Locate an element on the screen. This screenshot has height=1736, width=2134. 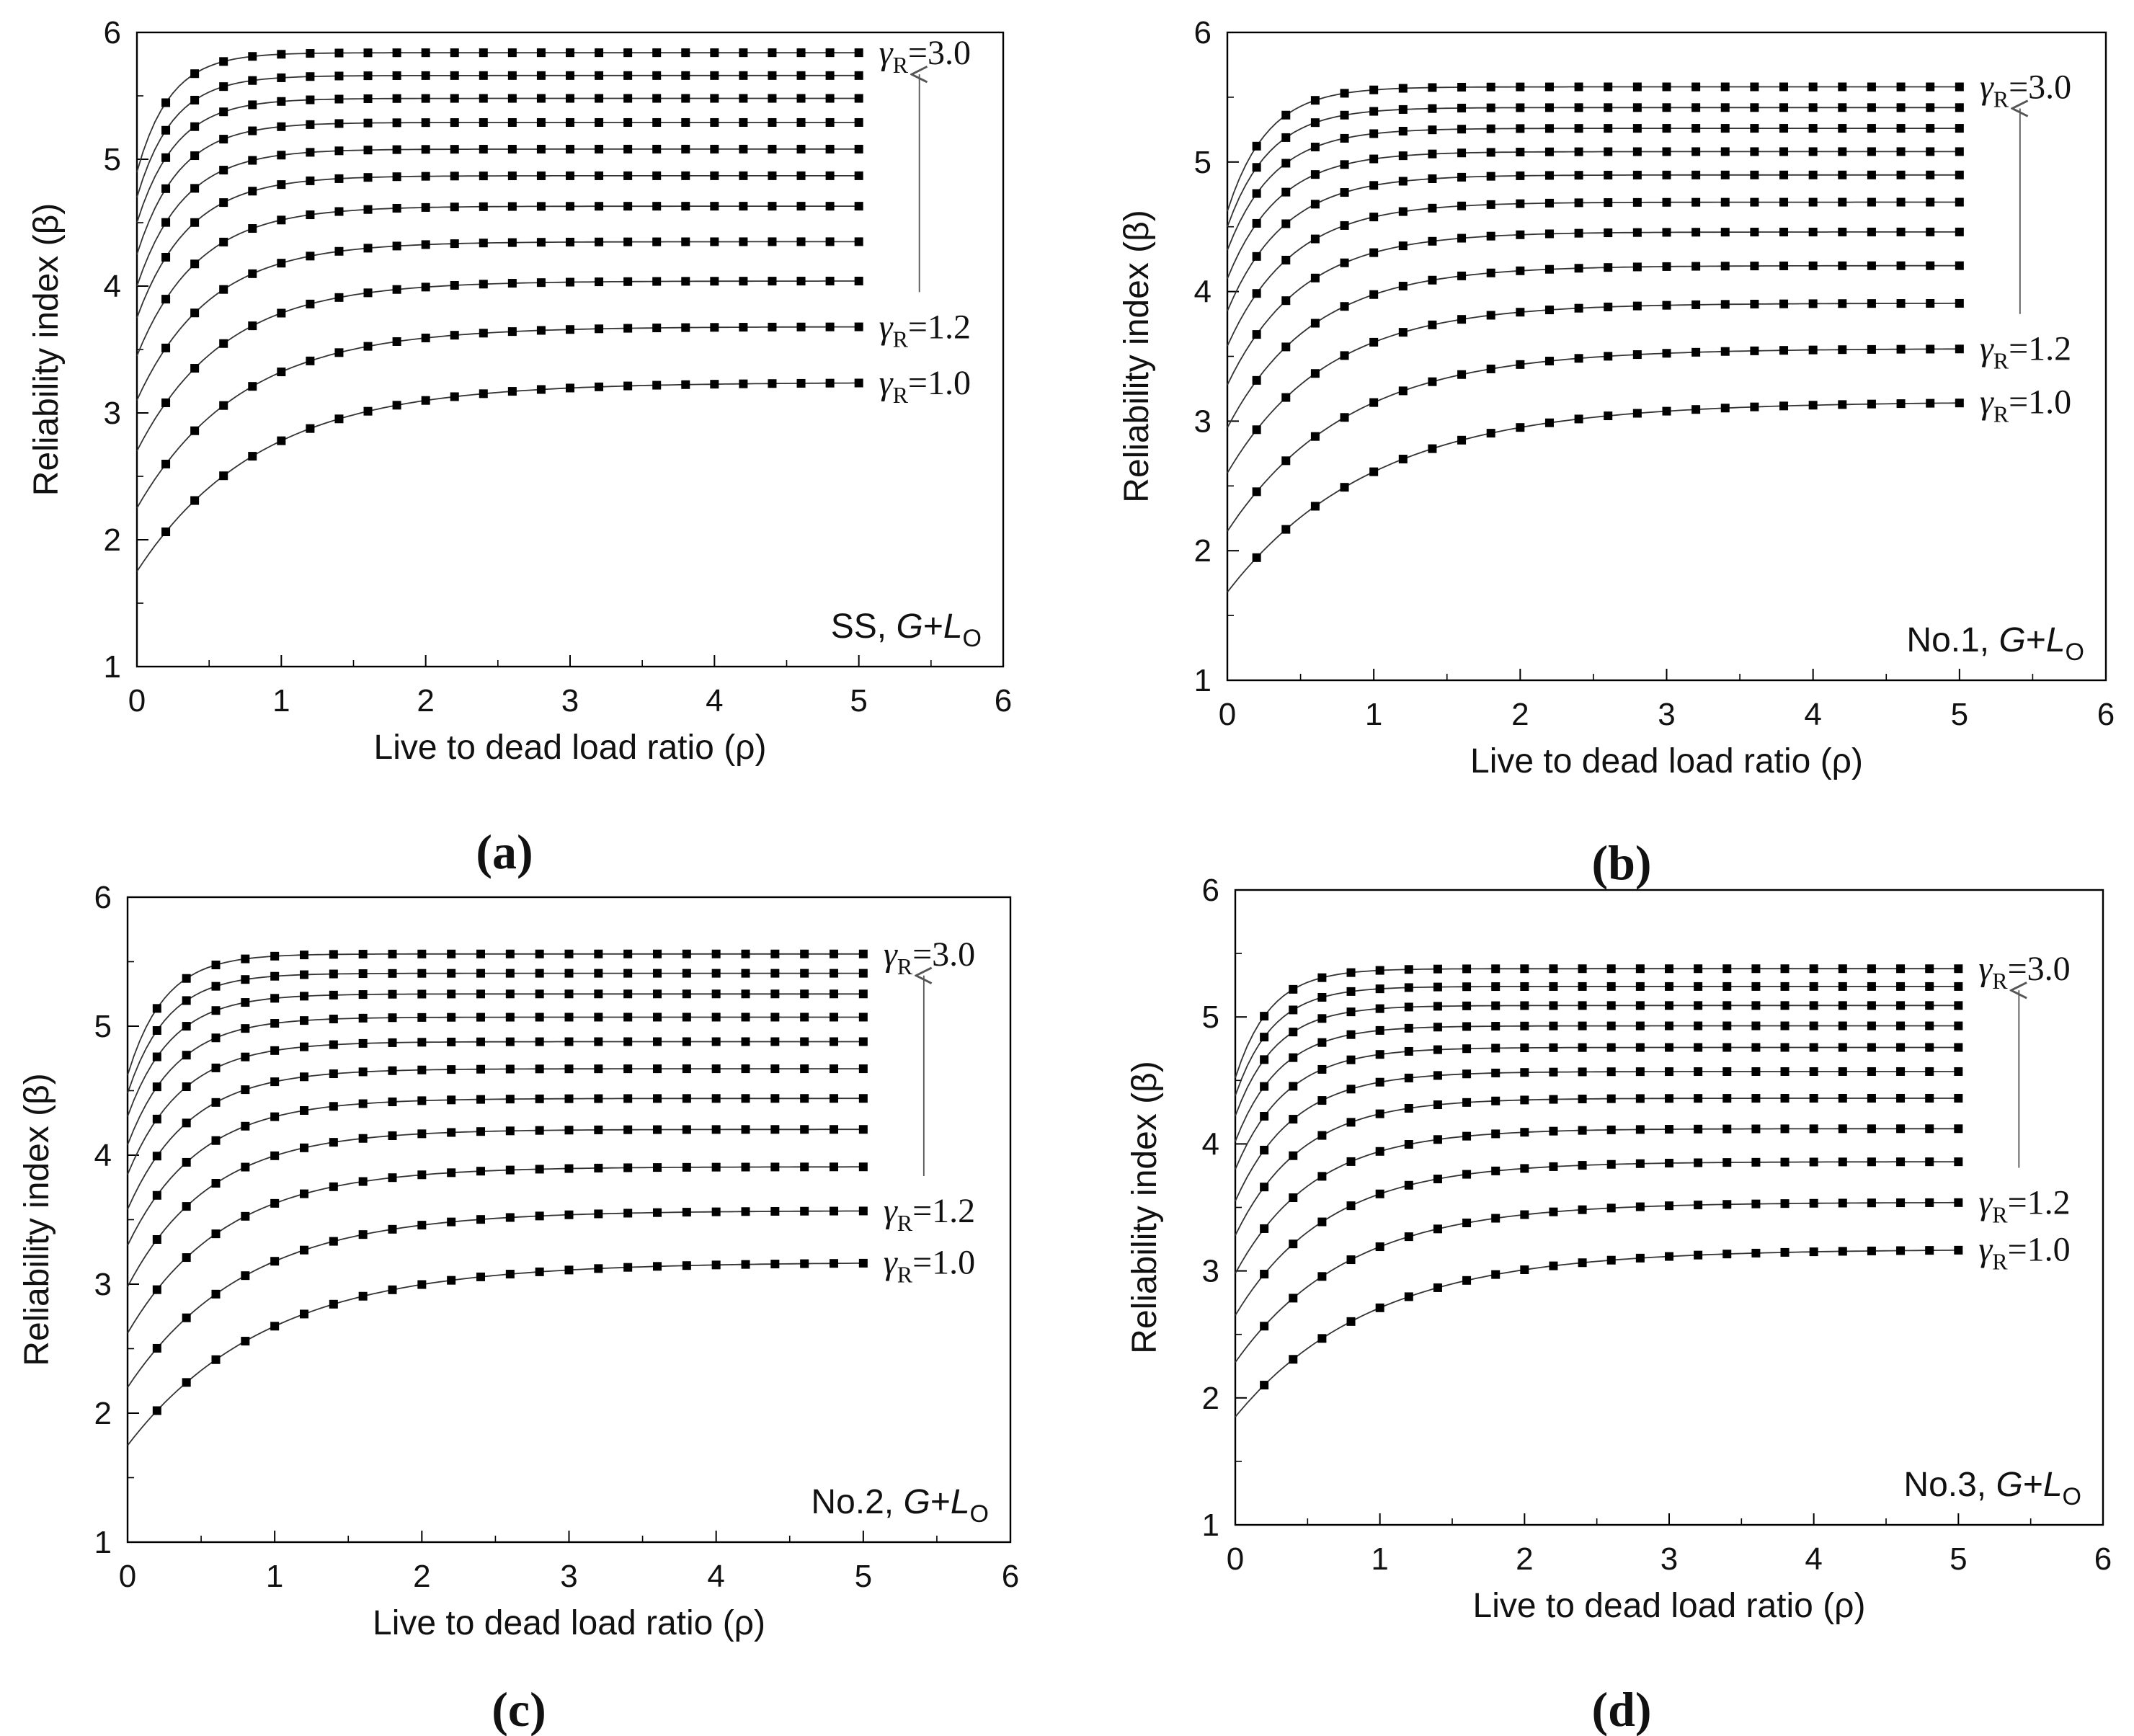
annotation-l: L is located at coordinates (2056, 640).